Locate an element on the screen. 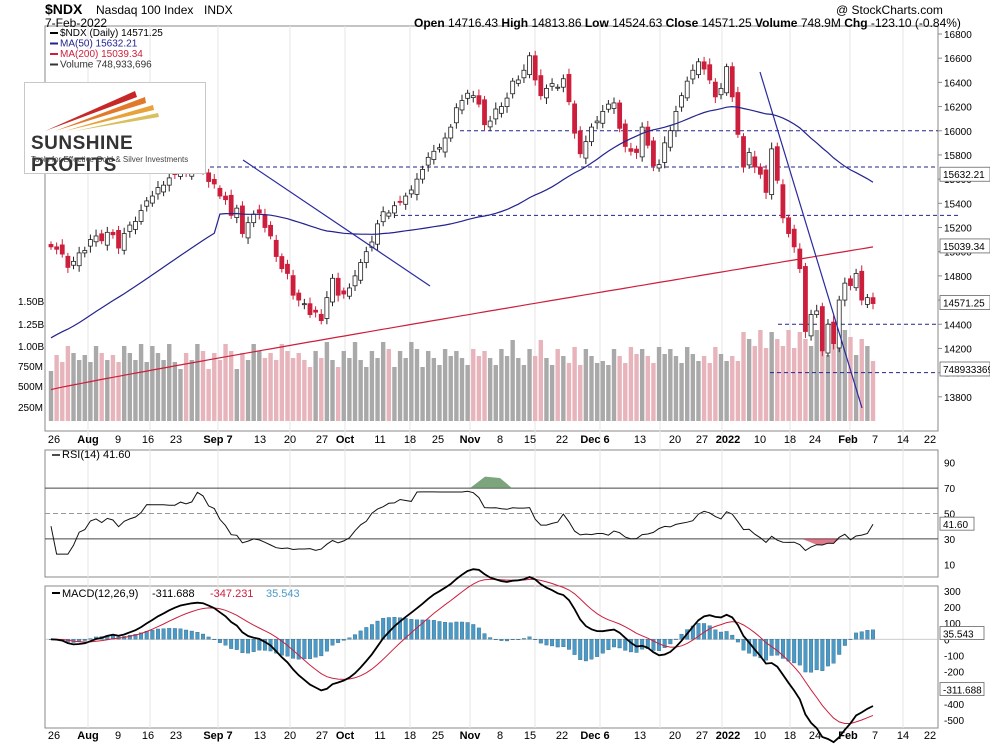  macd-tick-label: 200 is located at coordinates (952, 608).